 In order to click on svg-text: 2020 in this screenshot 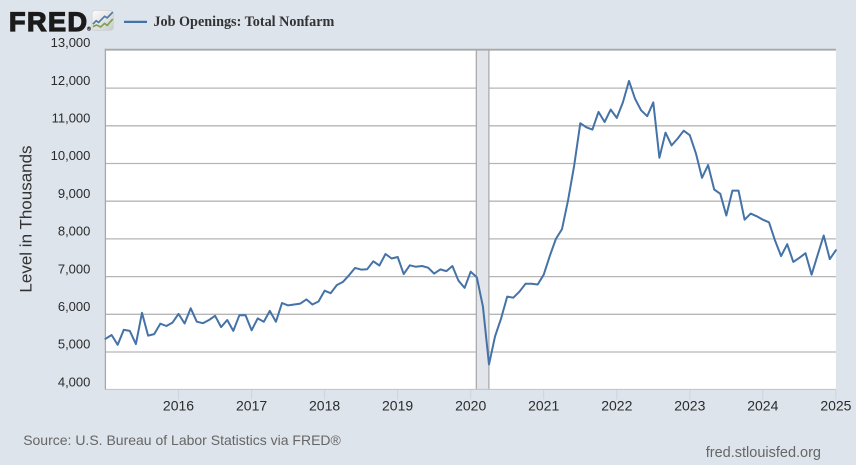, I will do `click(470, 405)`.